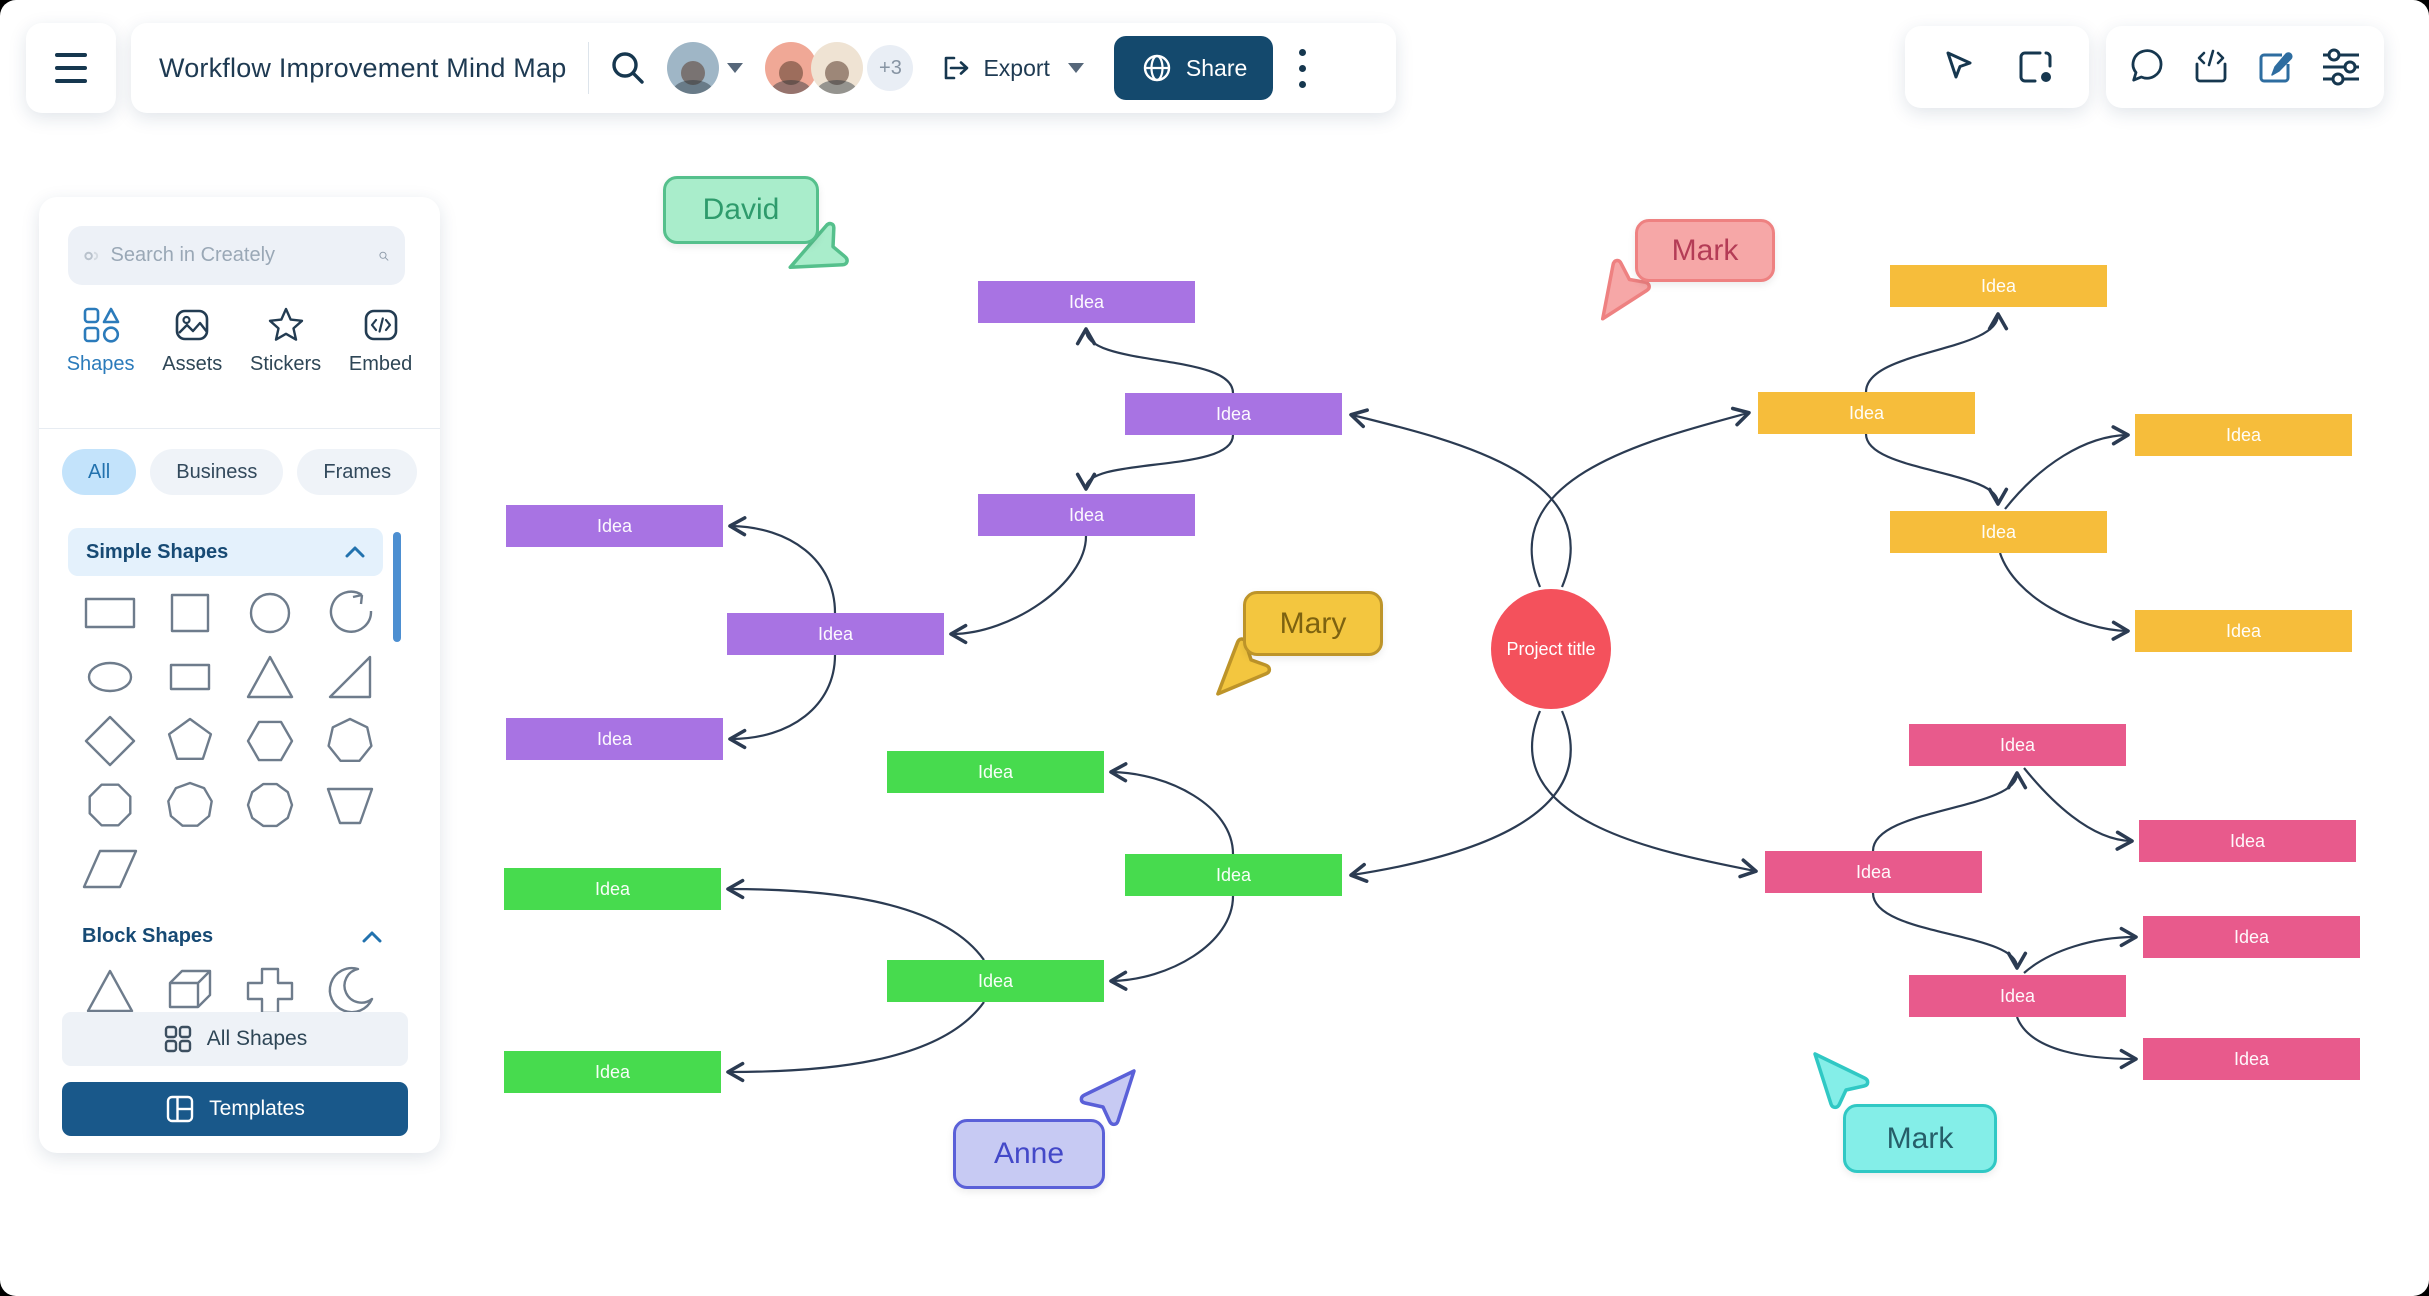 This screenshot has width=2429, height=1296. I want to click on shape-item-parallelogram, so click(110, 869).